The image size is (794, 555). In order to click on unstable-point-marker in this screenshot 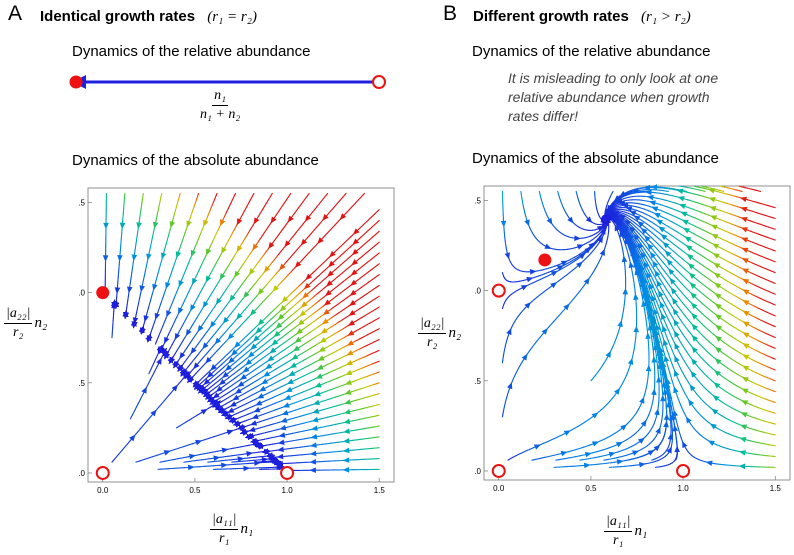, I will do `click(379, 82)`.